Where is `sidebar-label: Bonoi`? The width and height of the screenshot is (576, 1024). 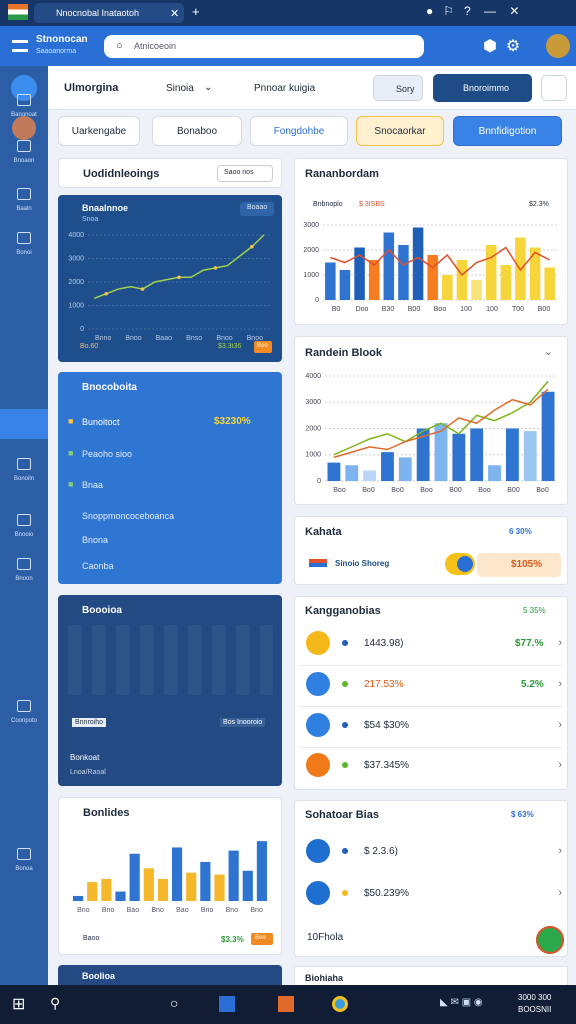
sidebar-label: Bonoi is located at coordinates (24, 253).